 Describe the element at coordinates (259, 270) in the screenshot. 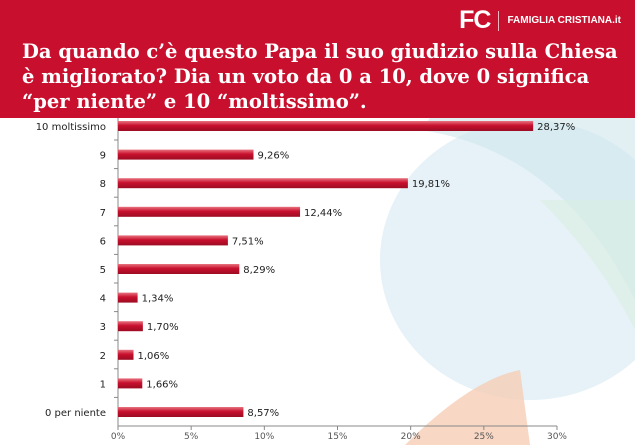

I see `value-label: 8,29%` at that location.